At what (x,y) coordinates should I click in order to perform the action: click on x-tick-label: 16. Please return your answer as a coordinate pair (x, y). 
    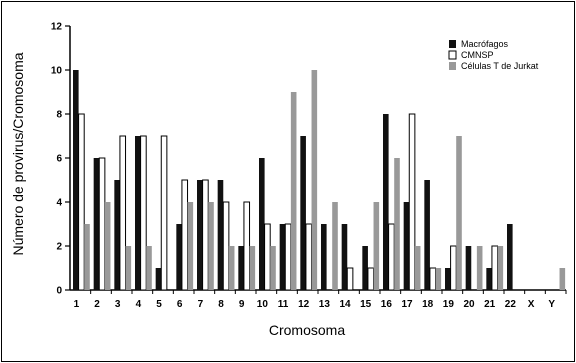
    Looking at the image, I should click on (387, 304).